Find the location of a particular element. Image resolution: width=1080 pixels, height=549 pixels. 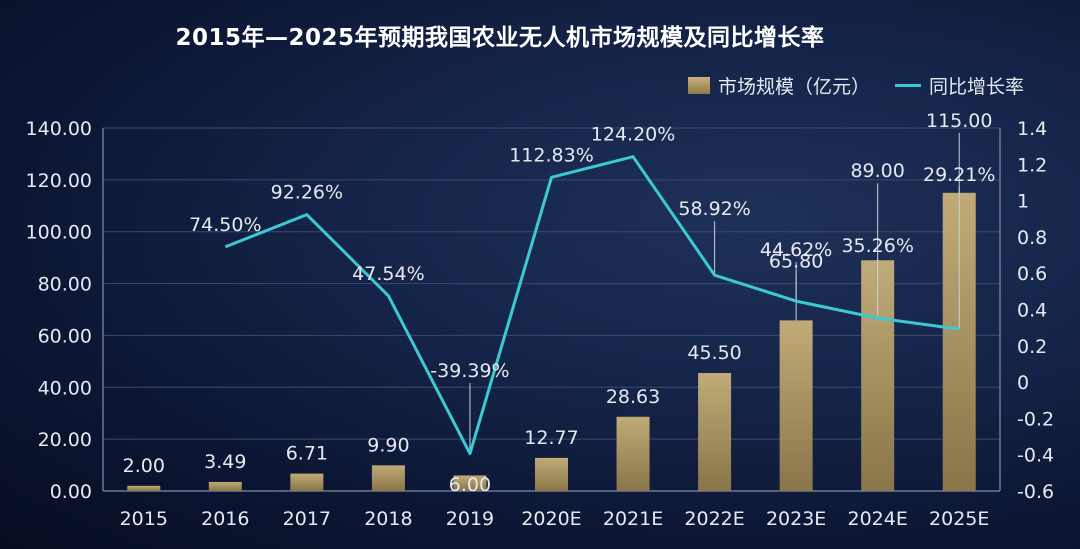

x-tick-label: 2018 is located at coordinates (388, 519).